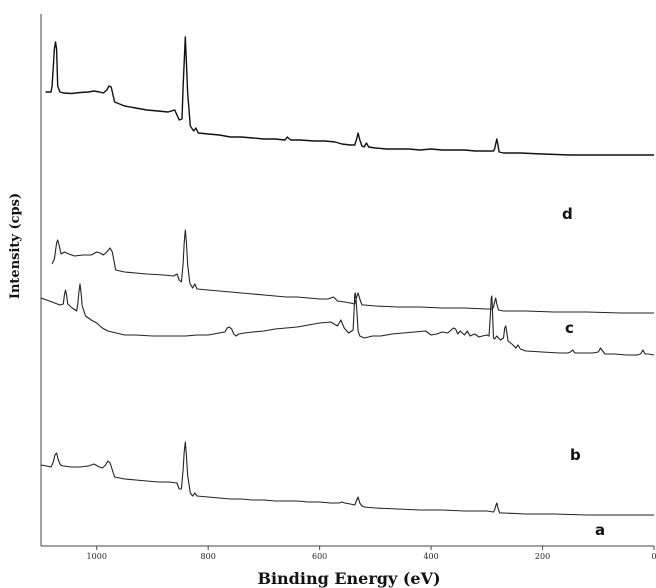  Describe the element at coordinates (430, 556) in the screenshot. I see `x-tick-label: 400` at that location.